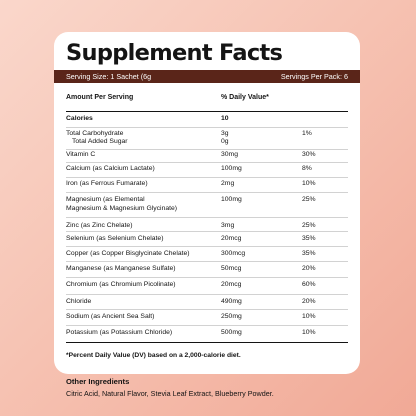 The image size is (416, 416). What do you see at coordinates (119, 332) in the screenshot?
I see `nutrient-name: Potassium (as Potassium Chloride)` at bounding box center [119, 332].